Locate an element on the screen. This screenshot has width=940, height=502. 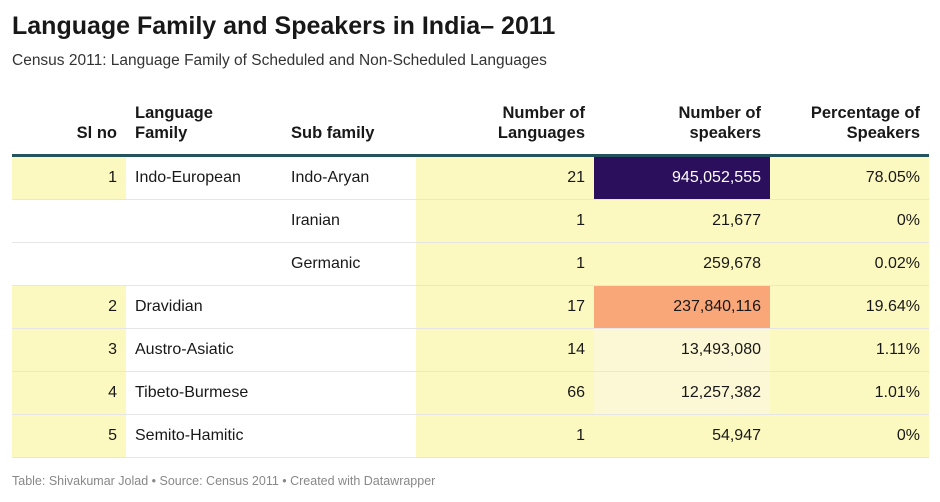
table-row: 3 Austro-Asiatic 14 13,493,080 1.11% is located at coordinates (470, 350).